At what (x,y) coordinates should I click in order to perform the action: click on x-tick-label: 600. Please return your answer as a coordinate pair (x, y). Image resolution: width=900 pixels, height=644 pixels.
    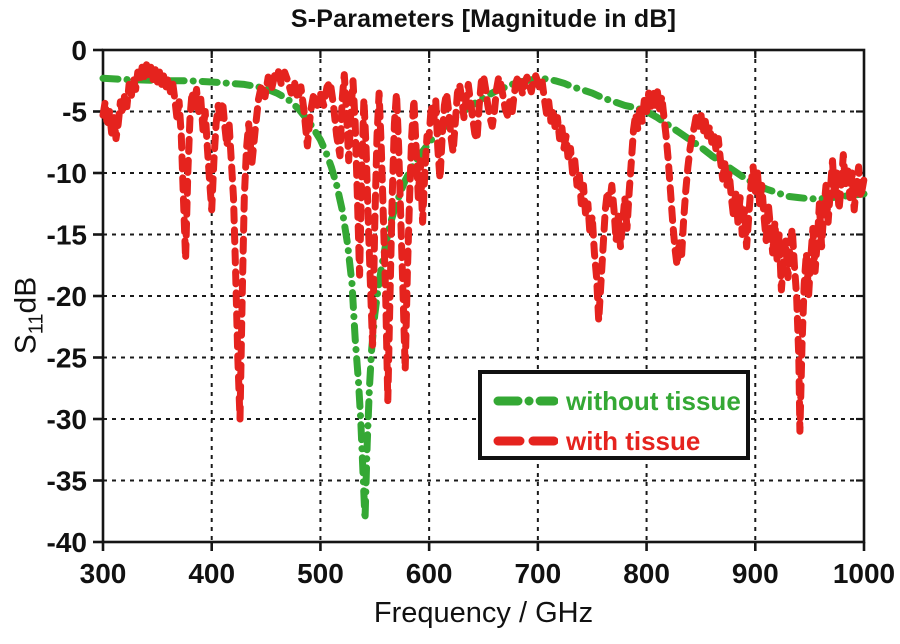
    Looking at the image, I should click on (429, 573).